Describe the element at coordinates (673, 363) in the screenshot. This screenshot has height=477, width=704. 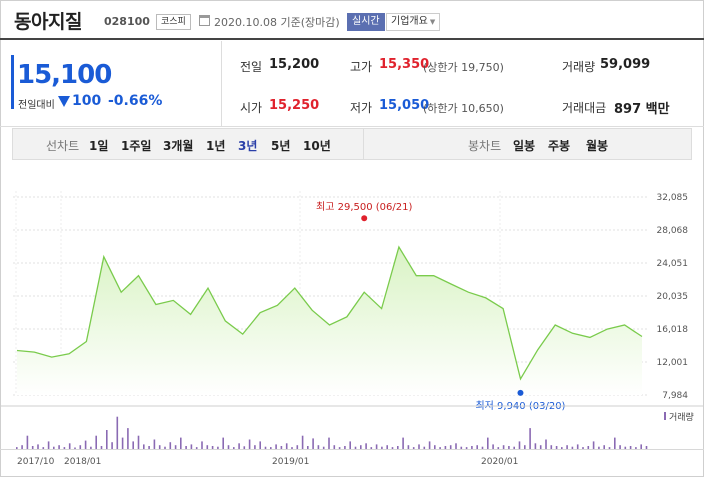
I see `y-tick-label: 12,001` at that location.